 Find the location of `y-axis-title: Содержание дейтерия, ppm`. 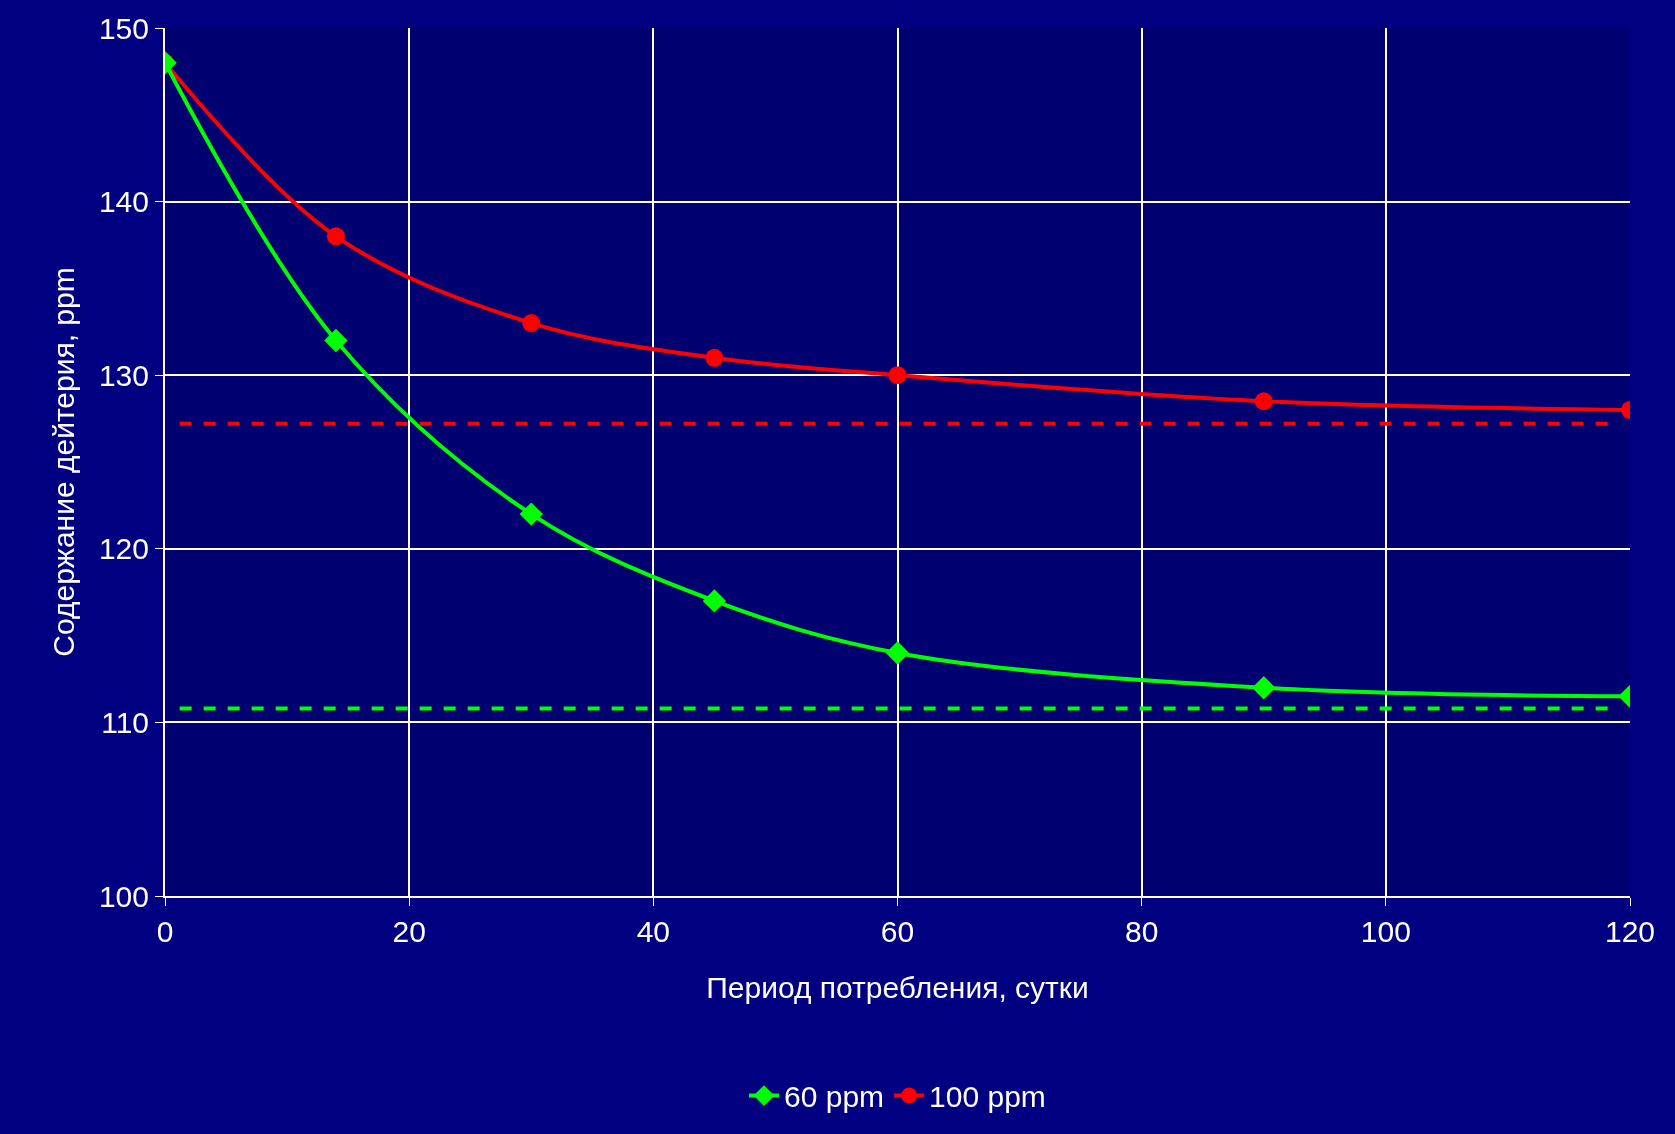

y-axis-title: Содержание дейтерия, ppm is located at coordinates (64, 462).